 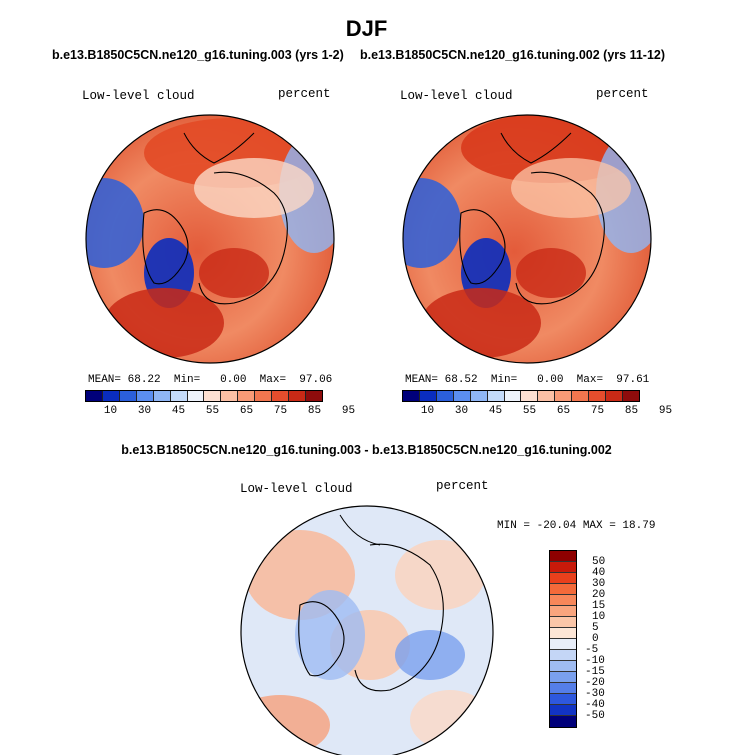 I want to click on panel-2-mean: 68.52, so click(x=461, y=380).